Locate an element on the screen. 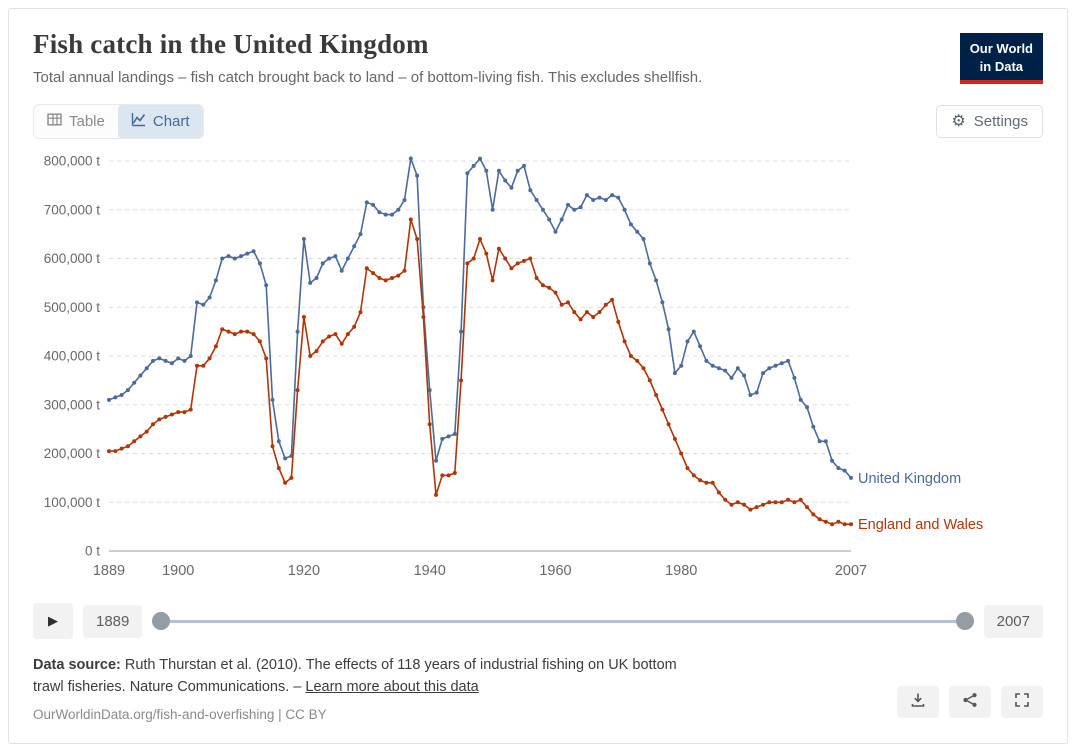  y-tick-label: 300,000 t is located at coordinates (72, 404).